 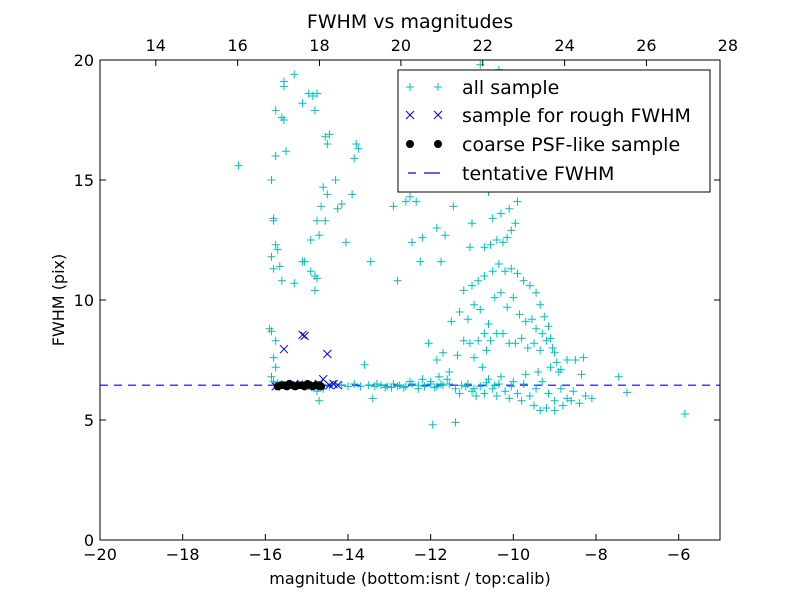 I want to click on legend-box, so click(x=554, y=131).